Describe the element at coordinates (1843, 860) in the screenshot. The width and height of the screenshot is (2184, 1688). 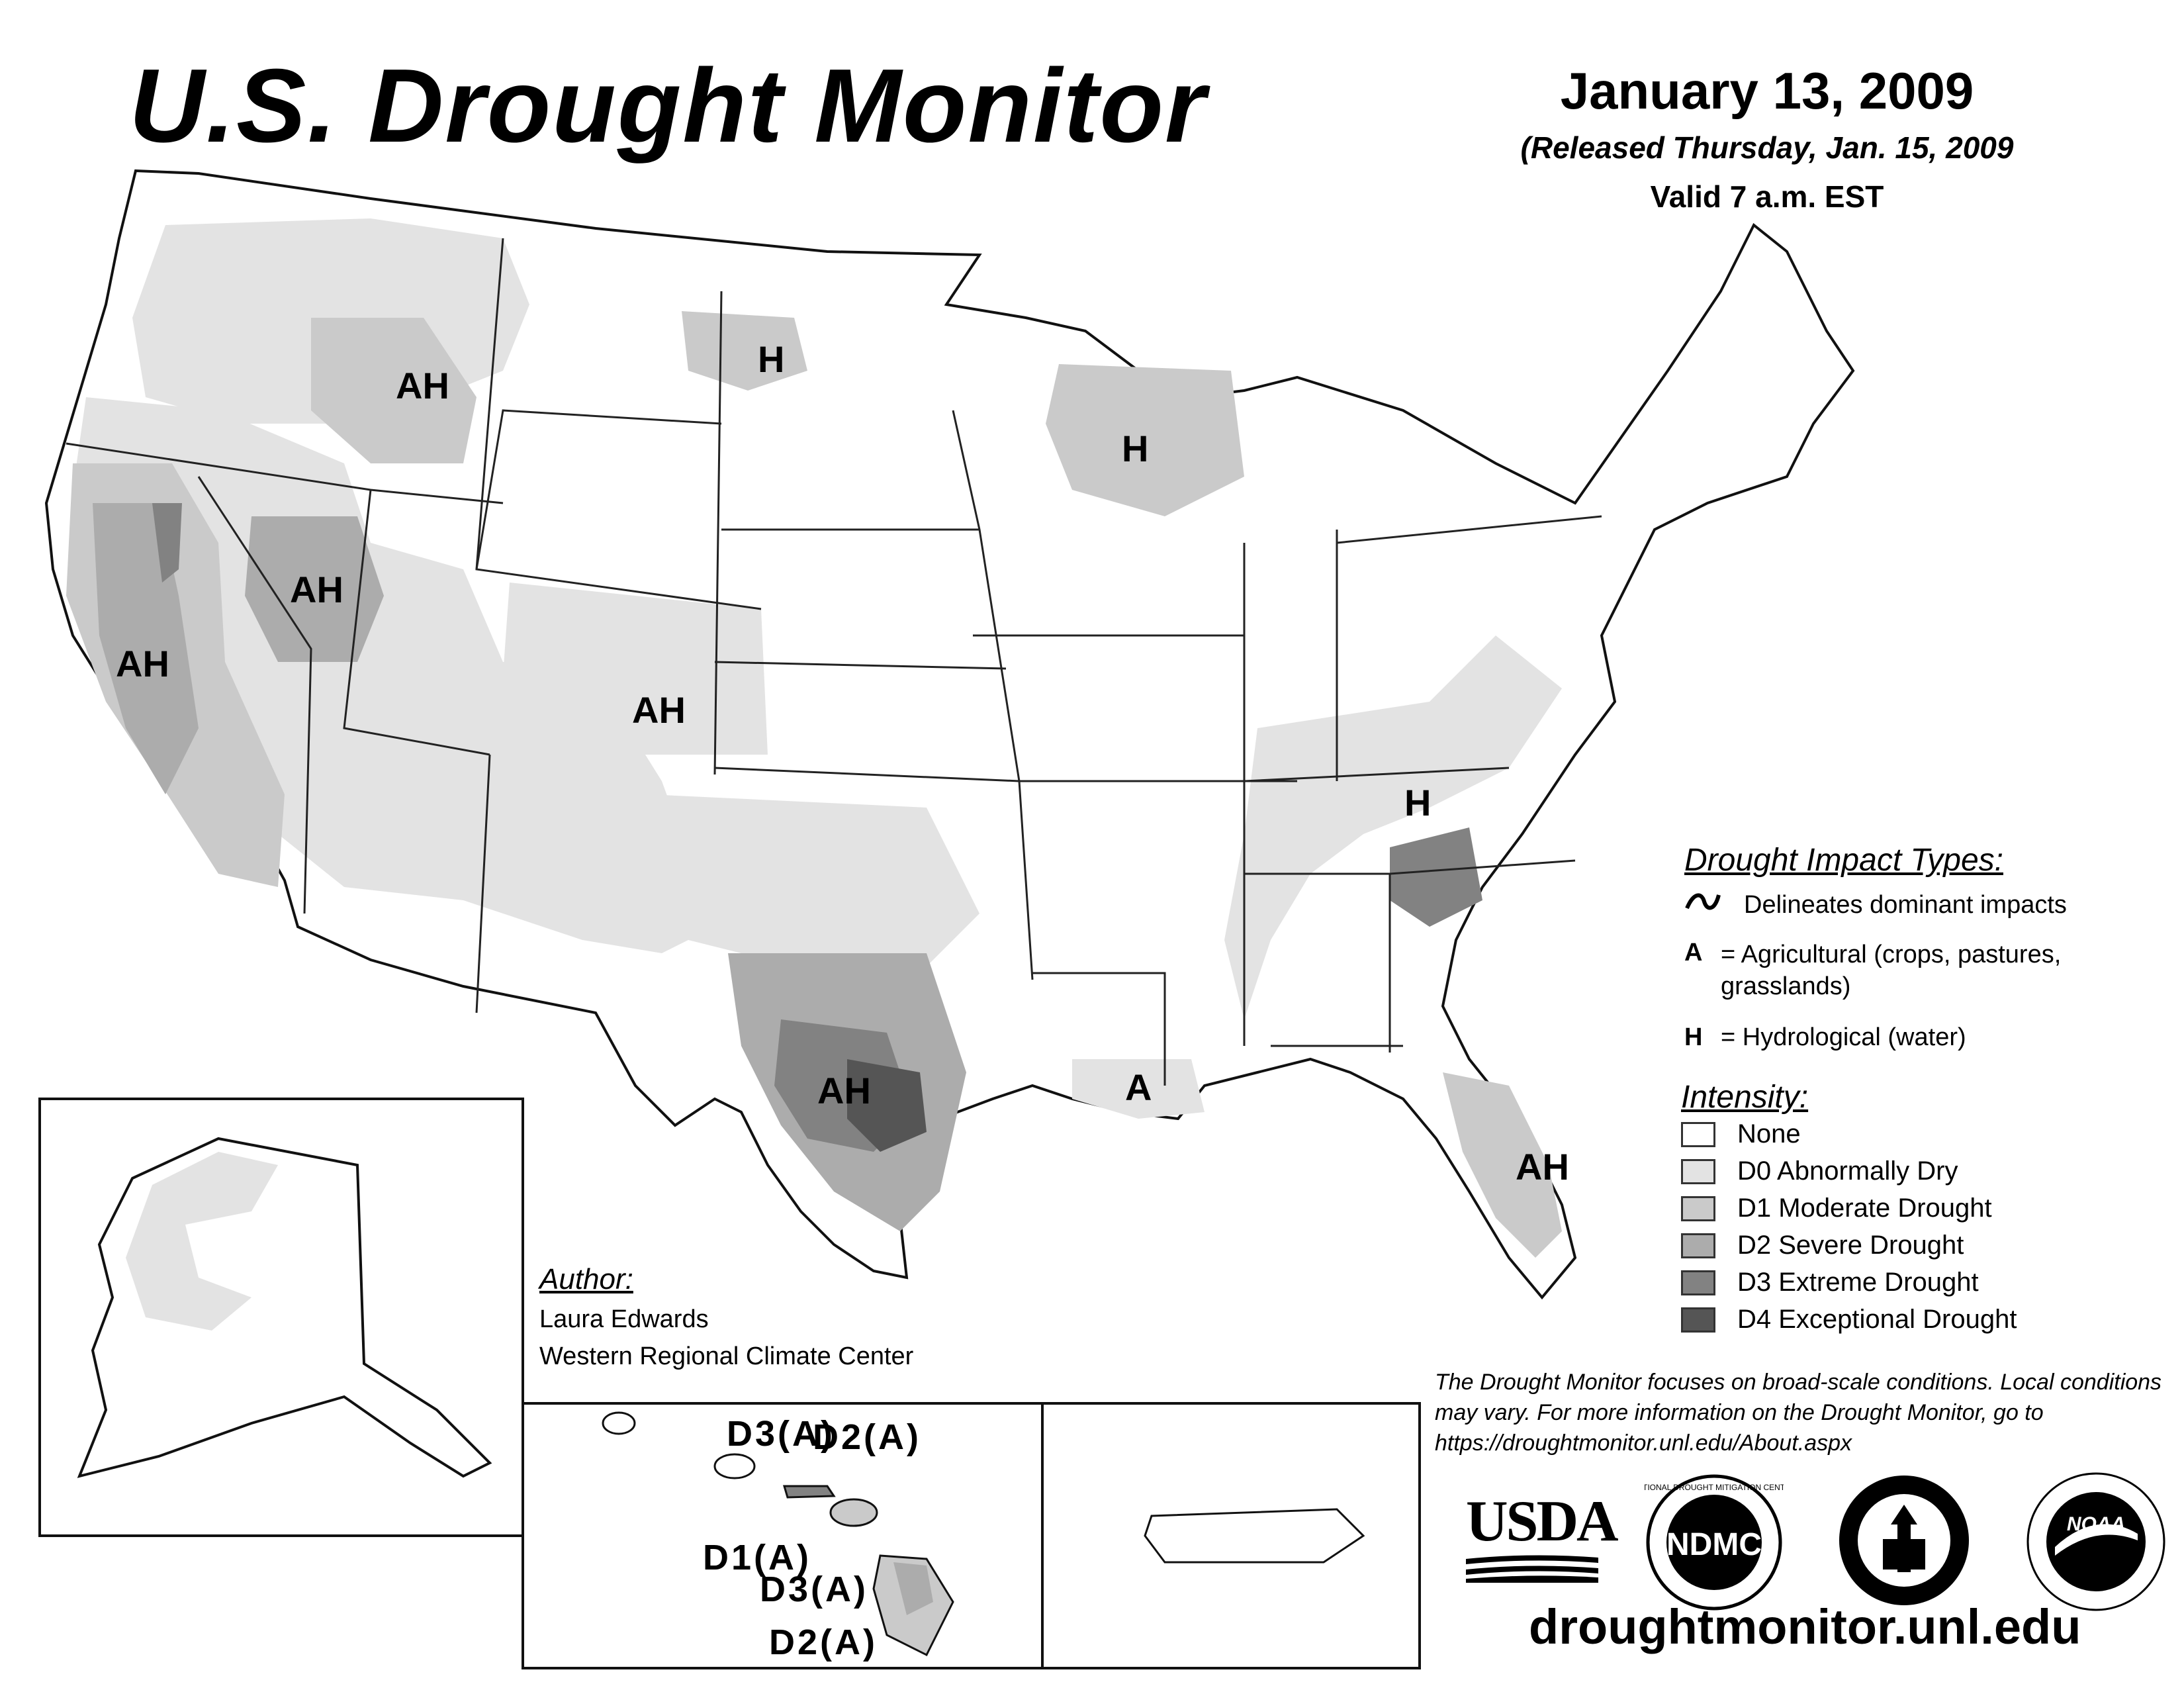
I see `impact-legend-heading: Drought Impact Types:` at that location.